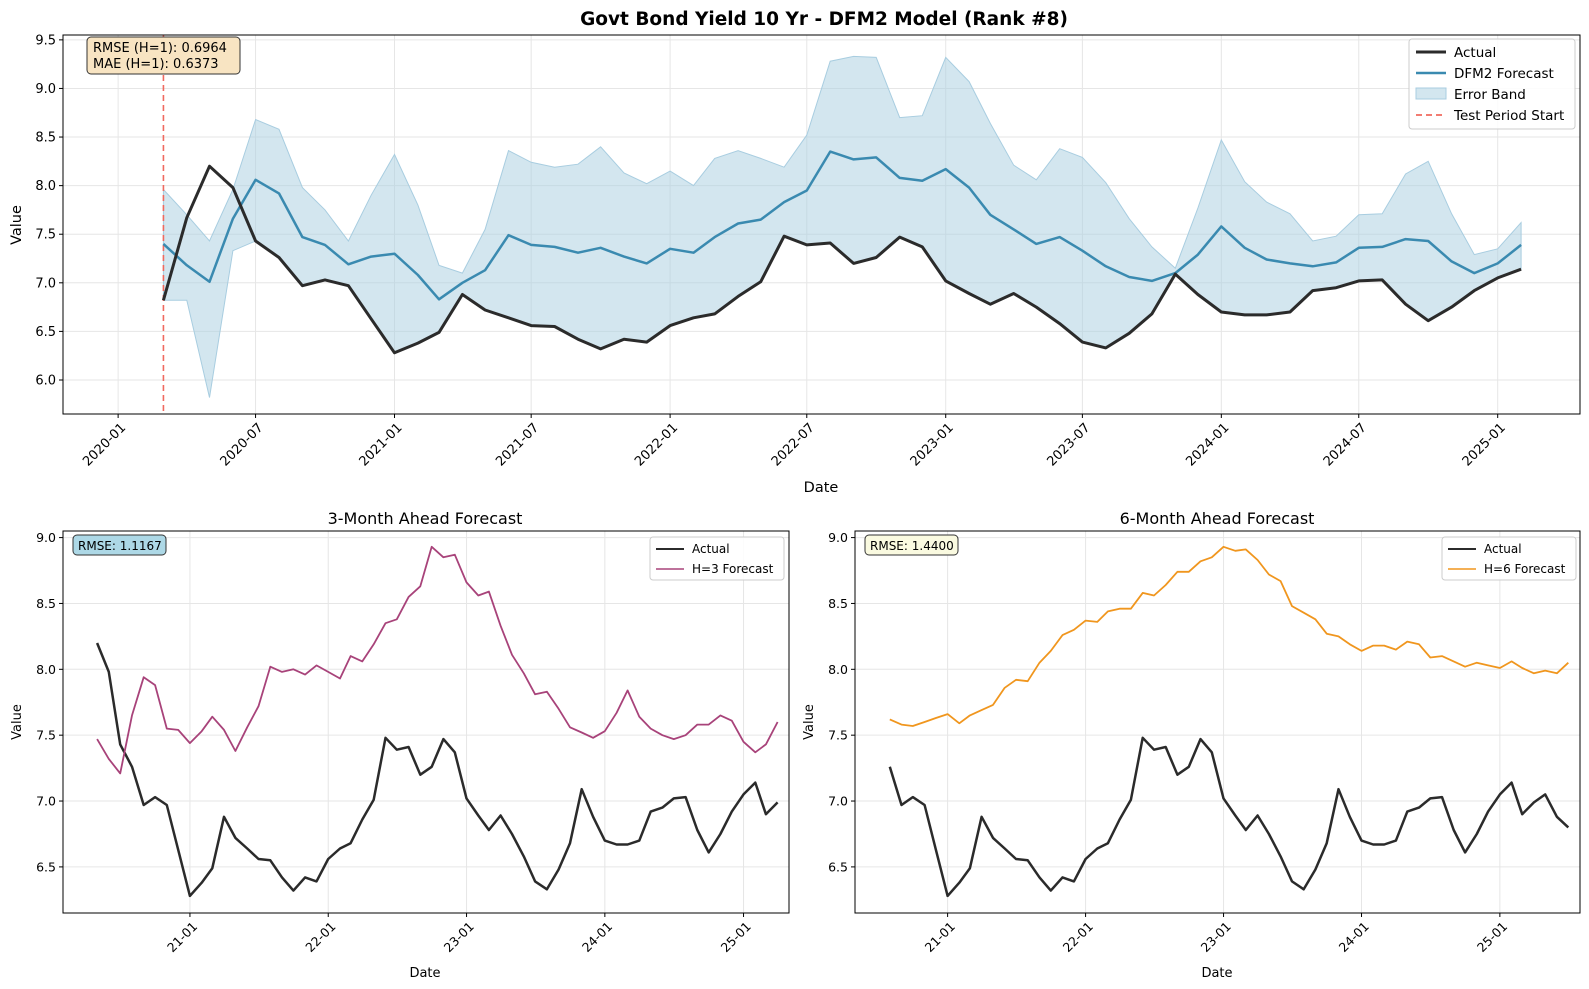  What do you see at coordinates (242, 444) in the screenshot?
I see `x-tick-label: 2020-07` at bounding box center [242, 444].